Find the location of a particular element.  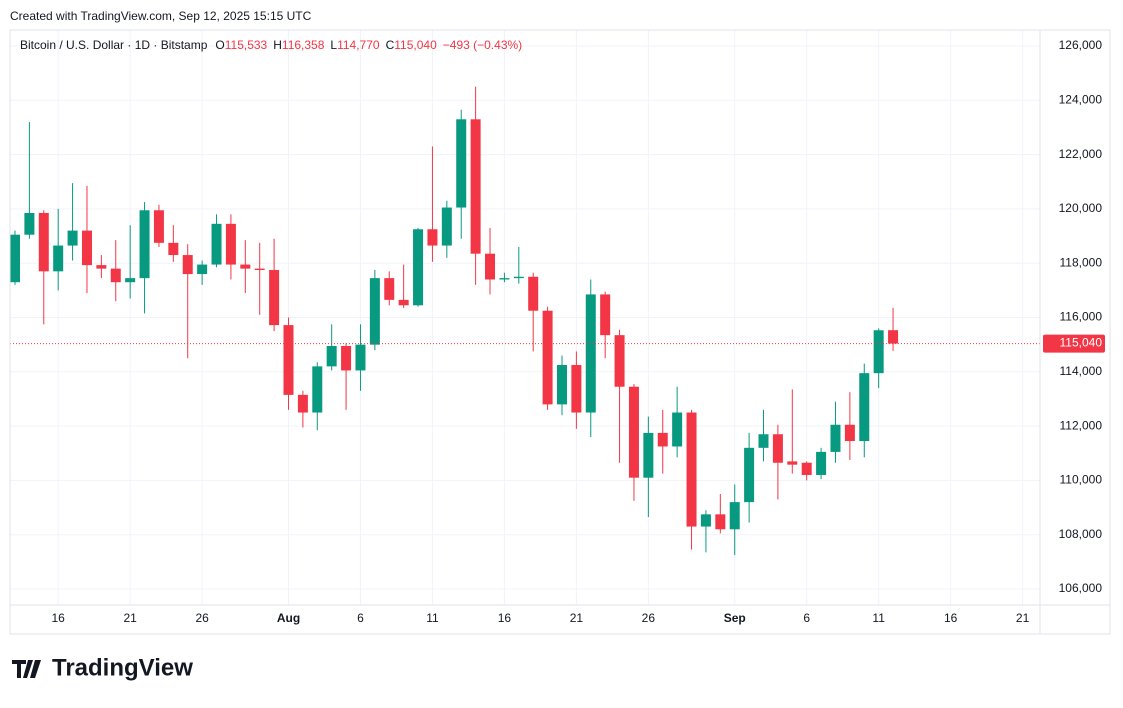

legend-key: C is located at coordinates (390, 45).